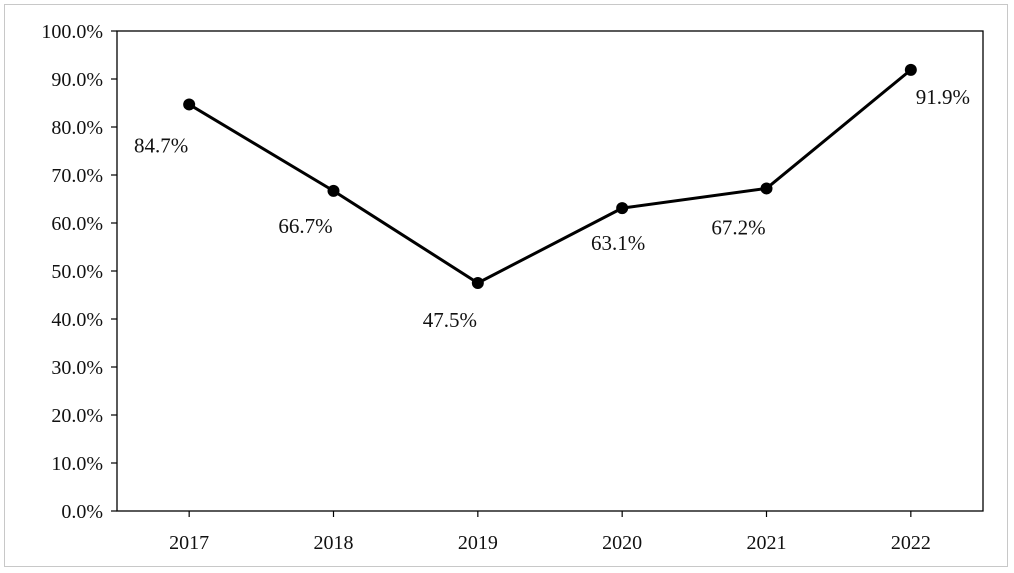 The image size is (1014, 573). I want to click on x-tick-label: 2021, so click(767, 543).